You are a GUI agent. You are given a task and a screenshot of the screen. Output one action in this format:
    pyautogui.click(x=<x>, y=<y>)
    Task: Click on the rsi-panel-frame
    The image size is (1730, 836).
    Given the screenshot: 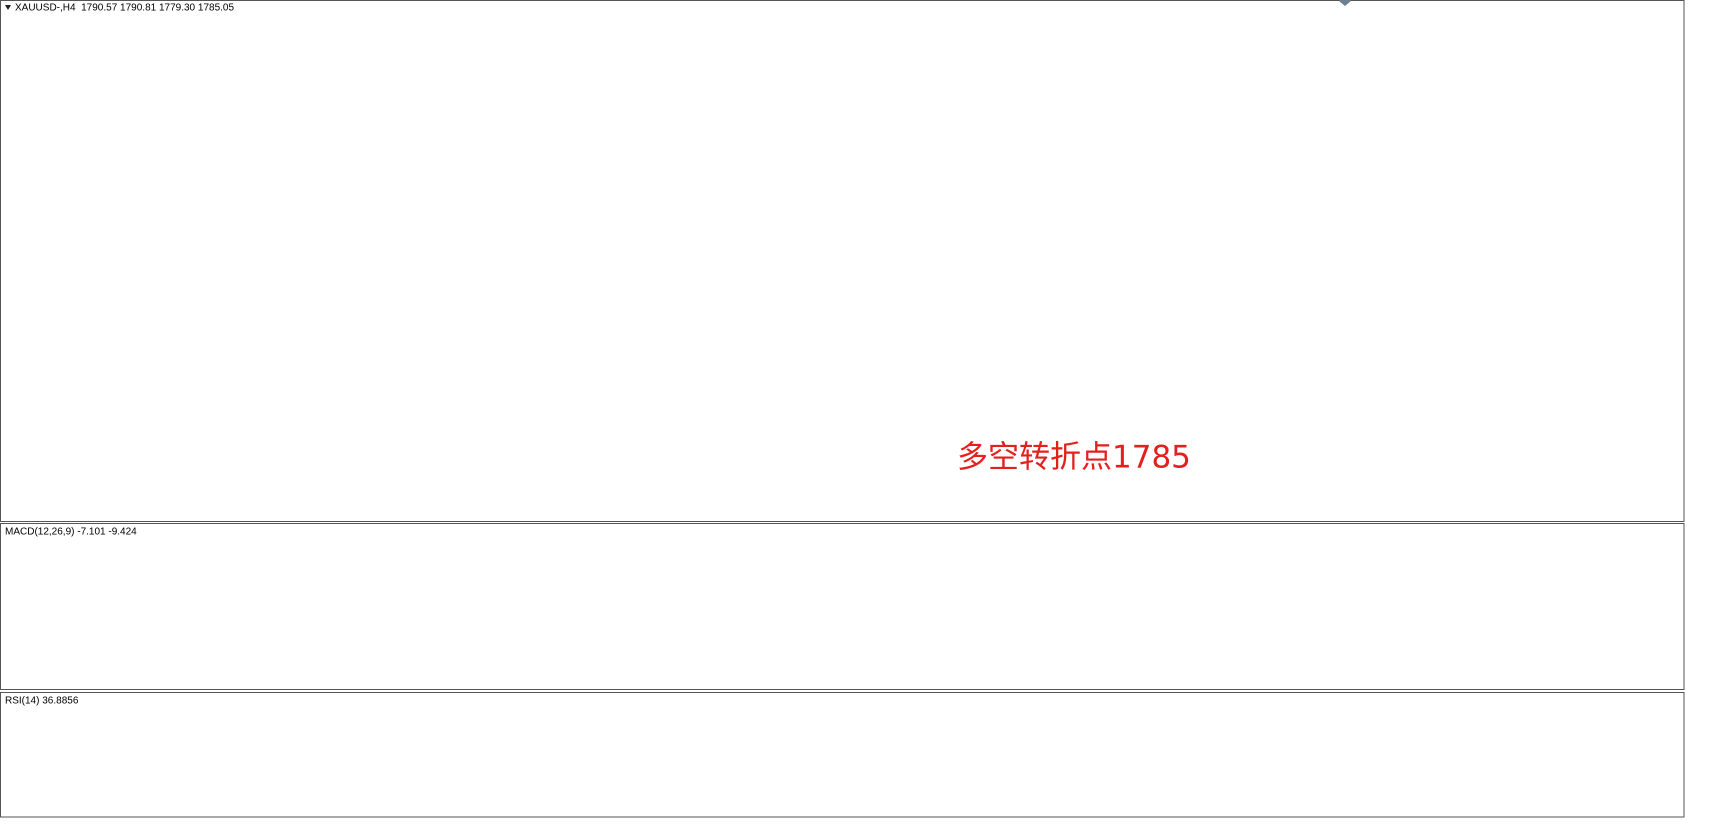 What is the action you would take?
    pyautogui.click(x=842, y=755)
    